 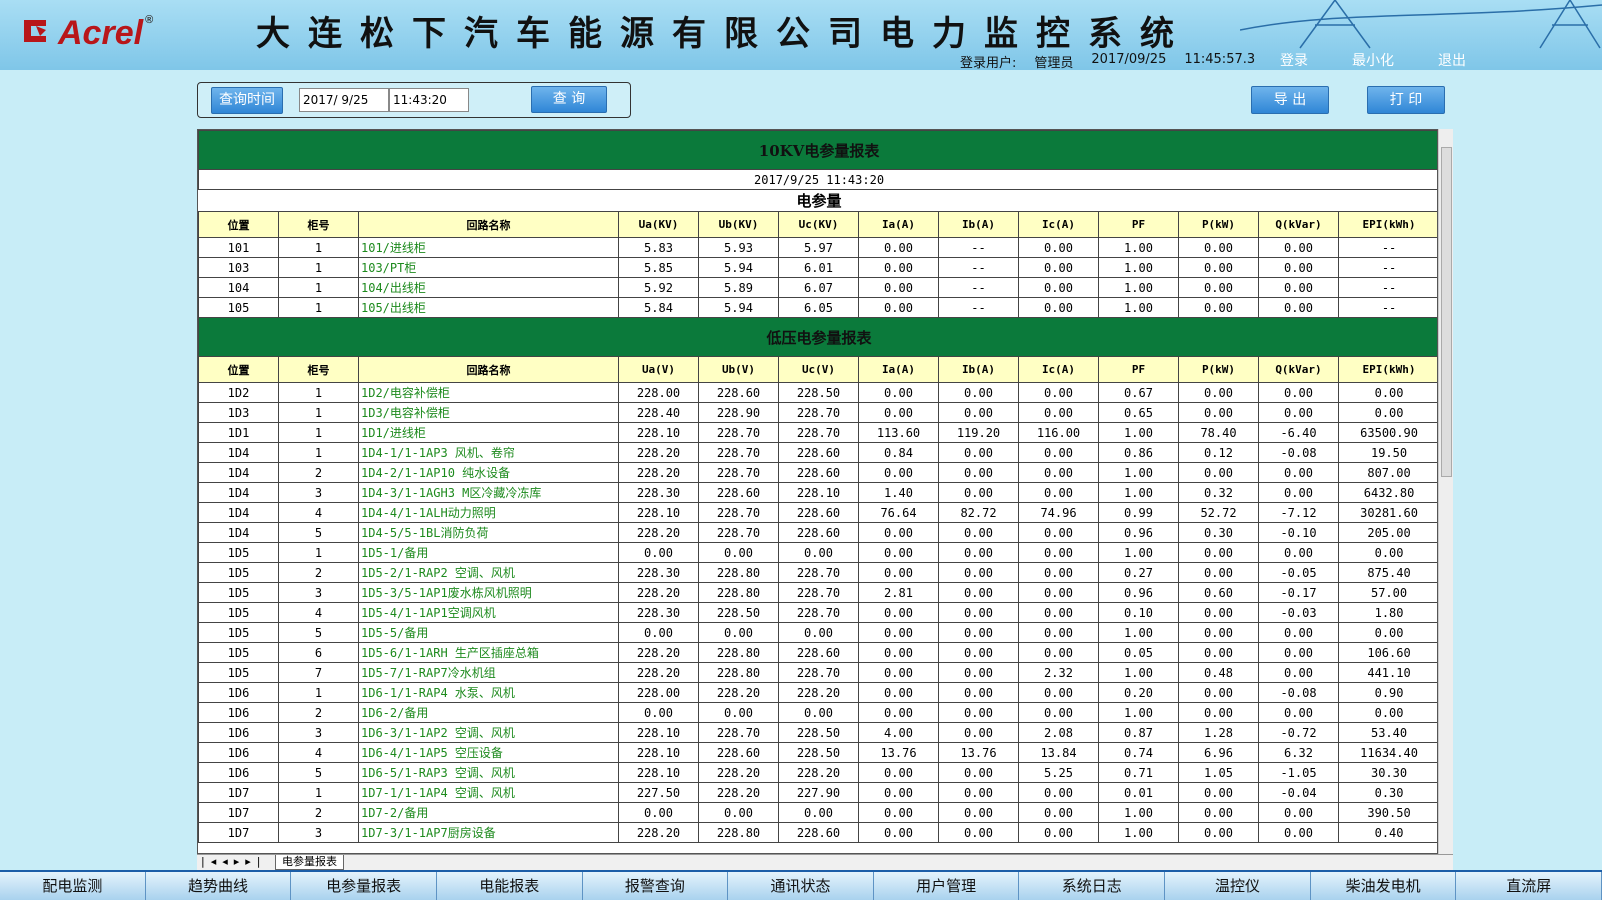 I want to click on nav-item: 系统日志, so click(x=1092, y=886).